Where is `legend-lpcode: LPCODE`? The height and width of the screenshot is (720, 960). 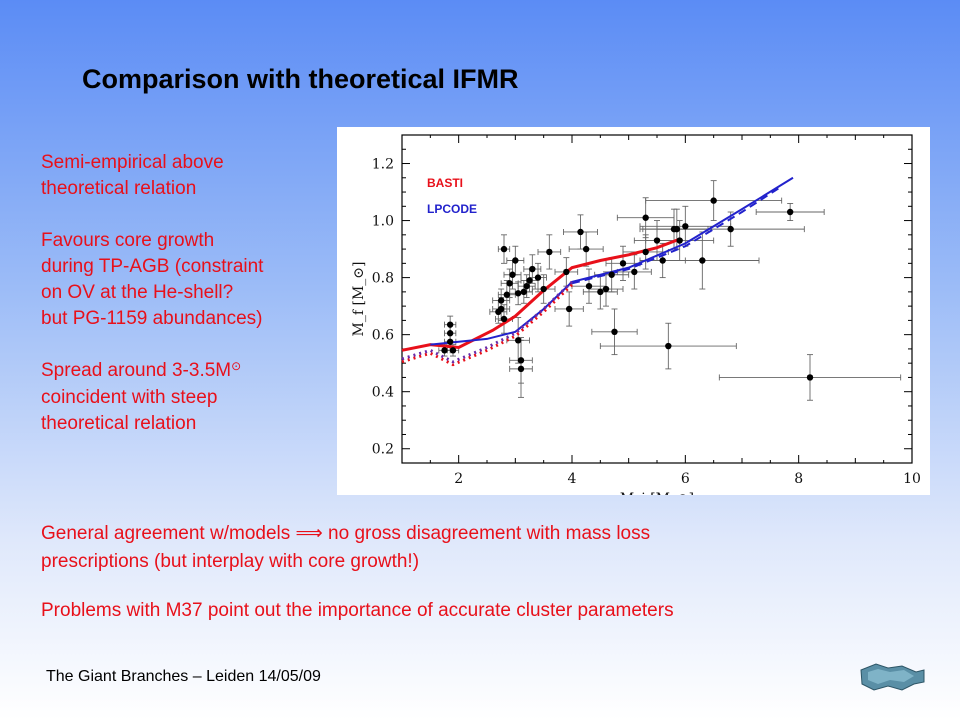 legend-lpcode: LPCODE is located at coordinates (452, 209).